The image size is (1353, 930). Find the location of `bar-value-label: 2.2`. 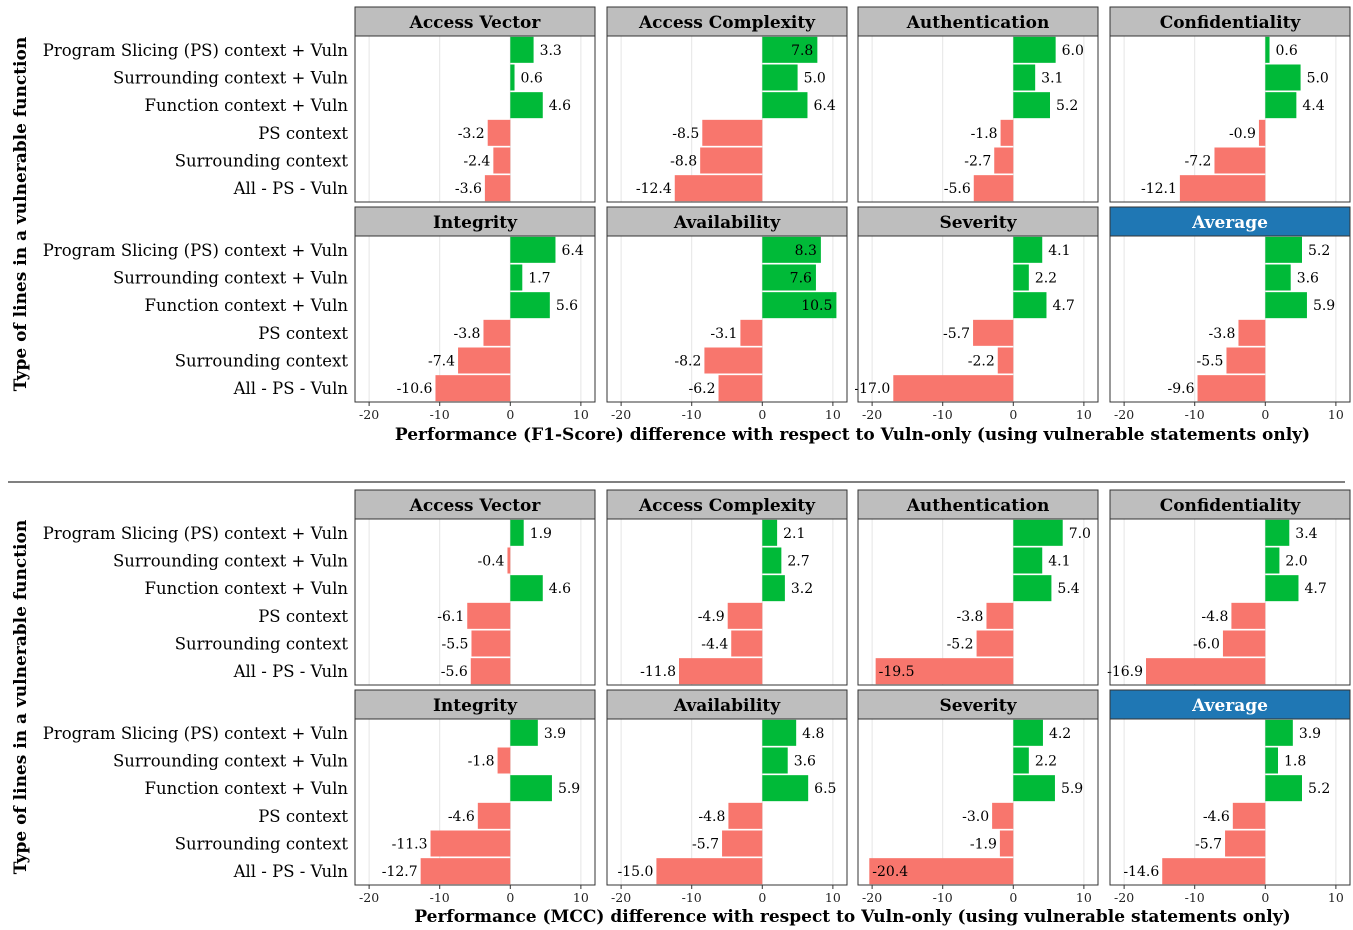

bar-value-label: 2.2 is located at coordinates (1046, 279).